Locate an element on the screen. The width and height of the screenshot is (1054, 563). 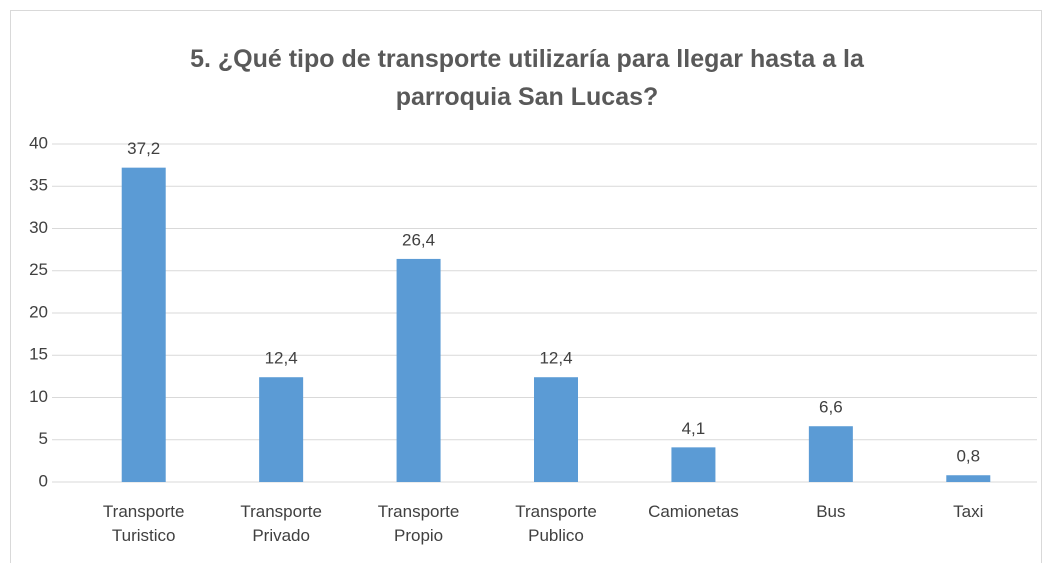
x-tick-label: Transporte Privado is located at coordinates (281, 523).